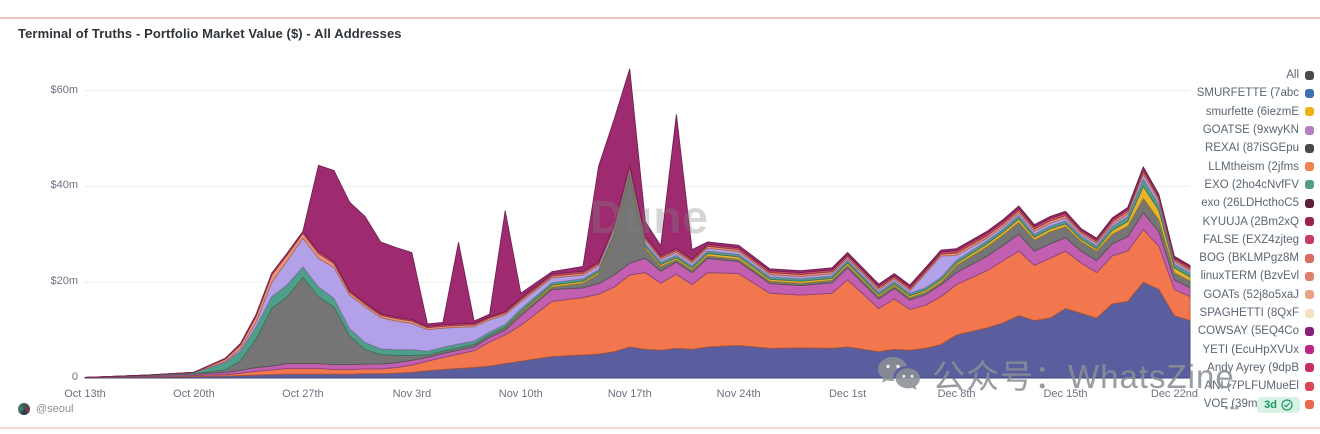  I want to click on legend-item: Andy Ayrey (9dpB, so click(1255, 368).